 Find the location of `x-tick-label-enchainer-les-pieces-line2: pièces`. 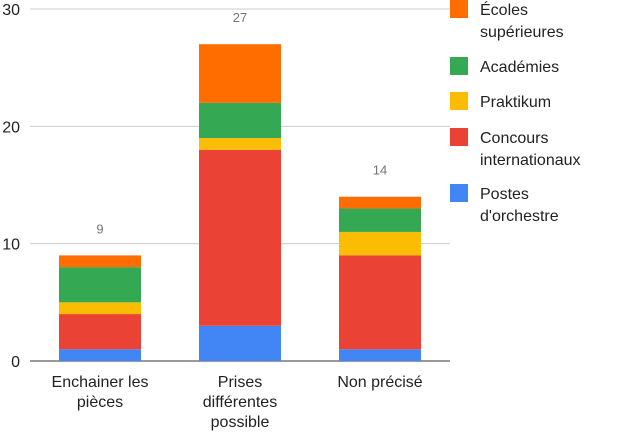

x-tick-label-enchainer-les-pieces-line2: pièces is located at coordinates (100, 402).